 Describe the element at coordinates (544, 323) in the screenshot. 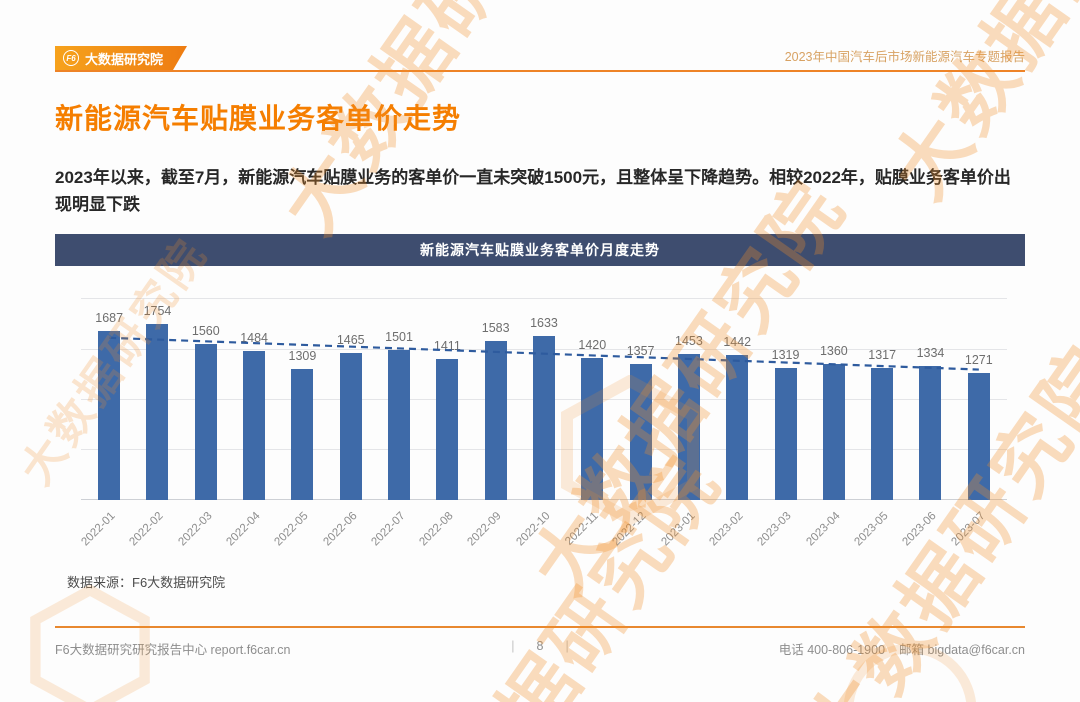

I see `bar-value-label: 1633` at that location.